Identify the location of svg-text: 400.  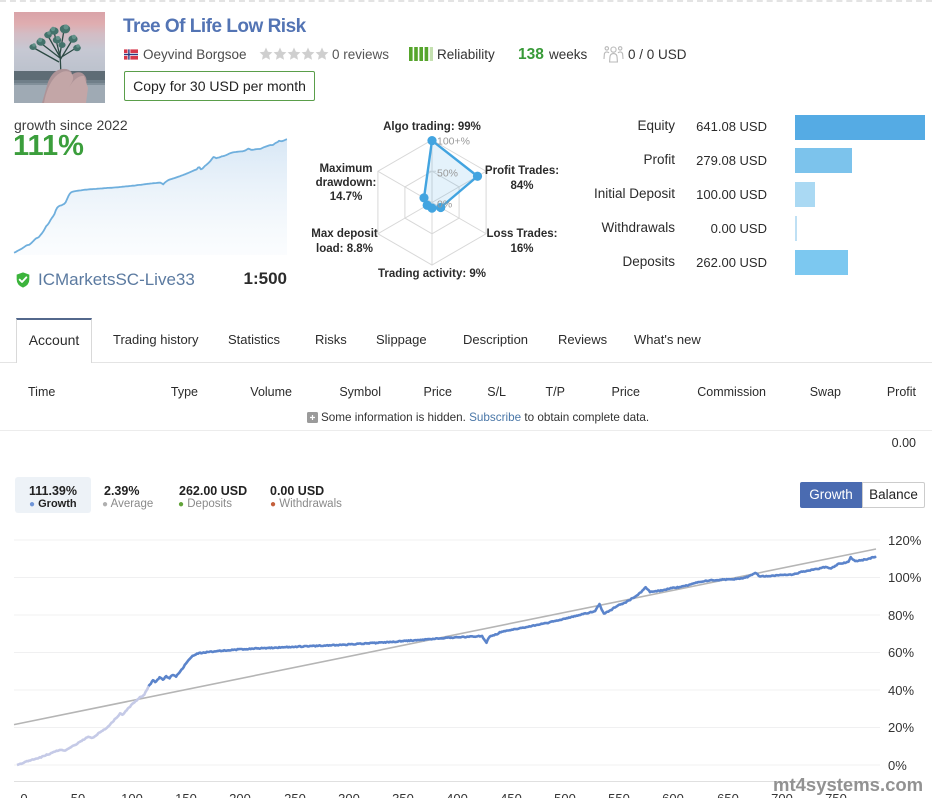
(457, 794).